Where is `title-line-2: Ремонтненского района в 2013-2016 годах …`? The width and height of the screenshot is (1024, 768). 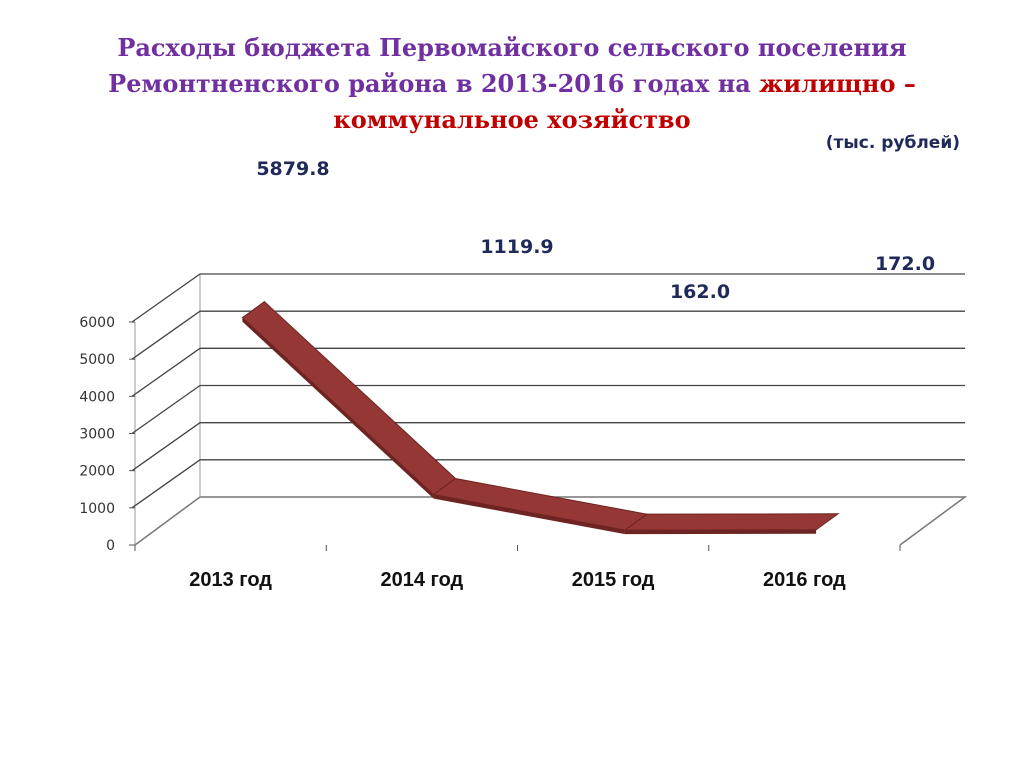
title-line-2: Ремонтненского района в 2013-2016 годах … is located at coordinates (512, 84).